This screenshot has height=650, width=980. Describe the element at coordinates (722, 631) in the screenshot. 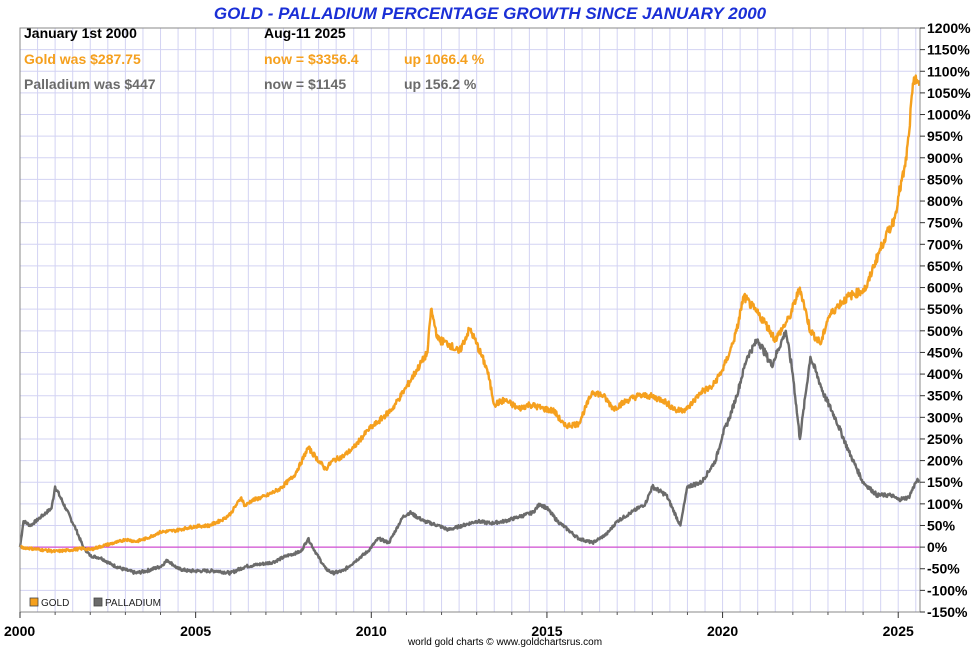

I see `x-tick-label: 2020` at that location.